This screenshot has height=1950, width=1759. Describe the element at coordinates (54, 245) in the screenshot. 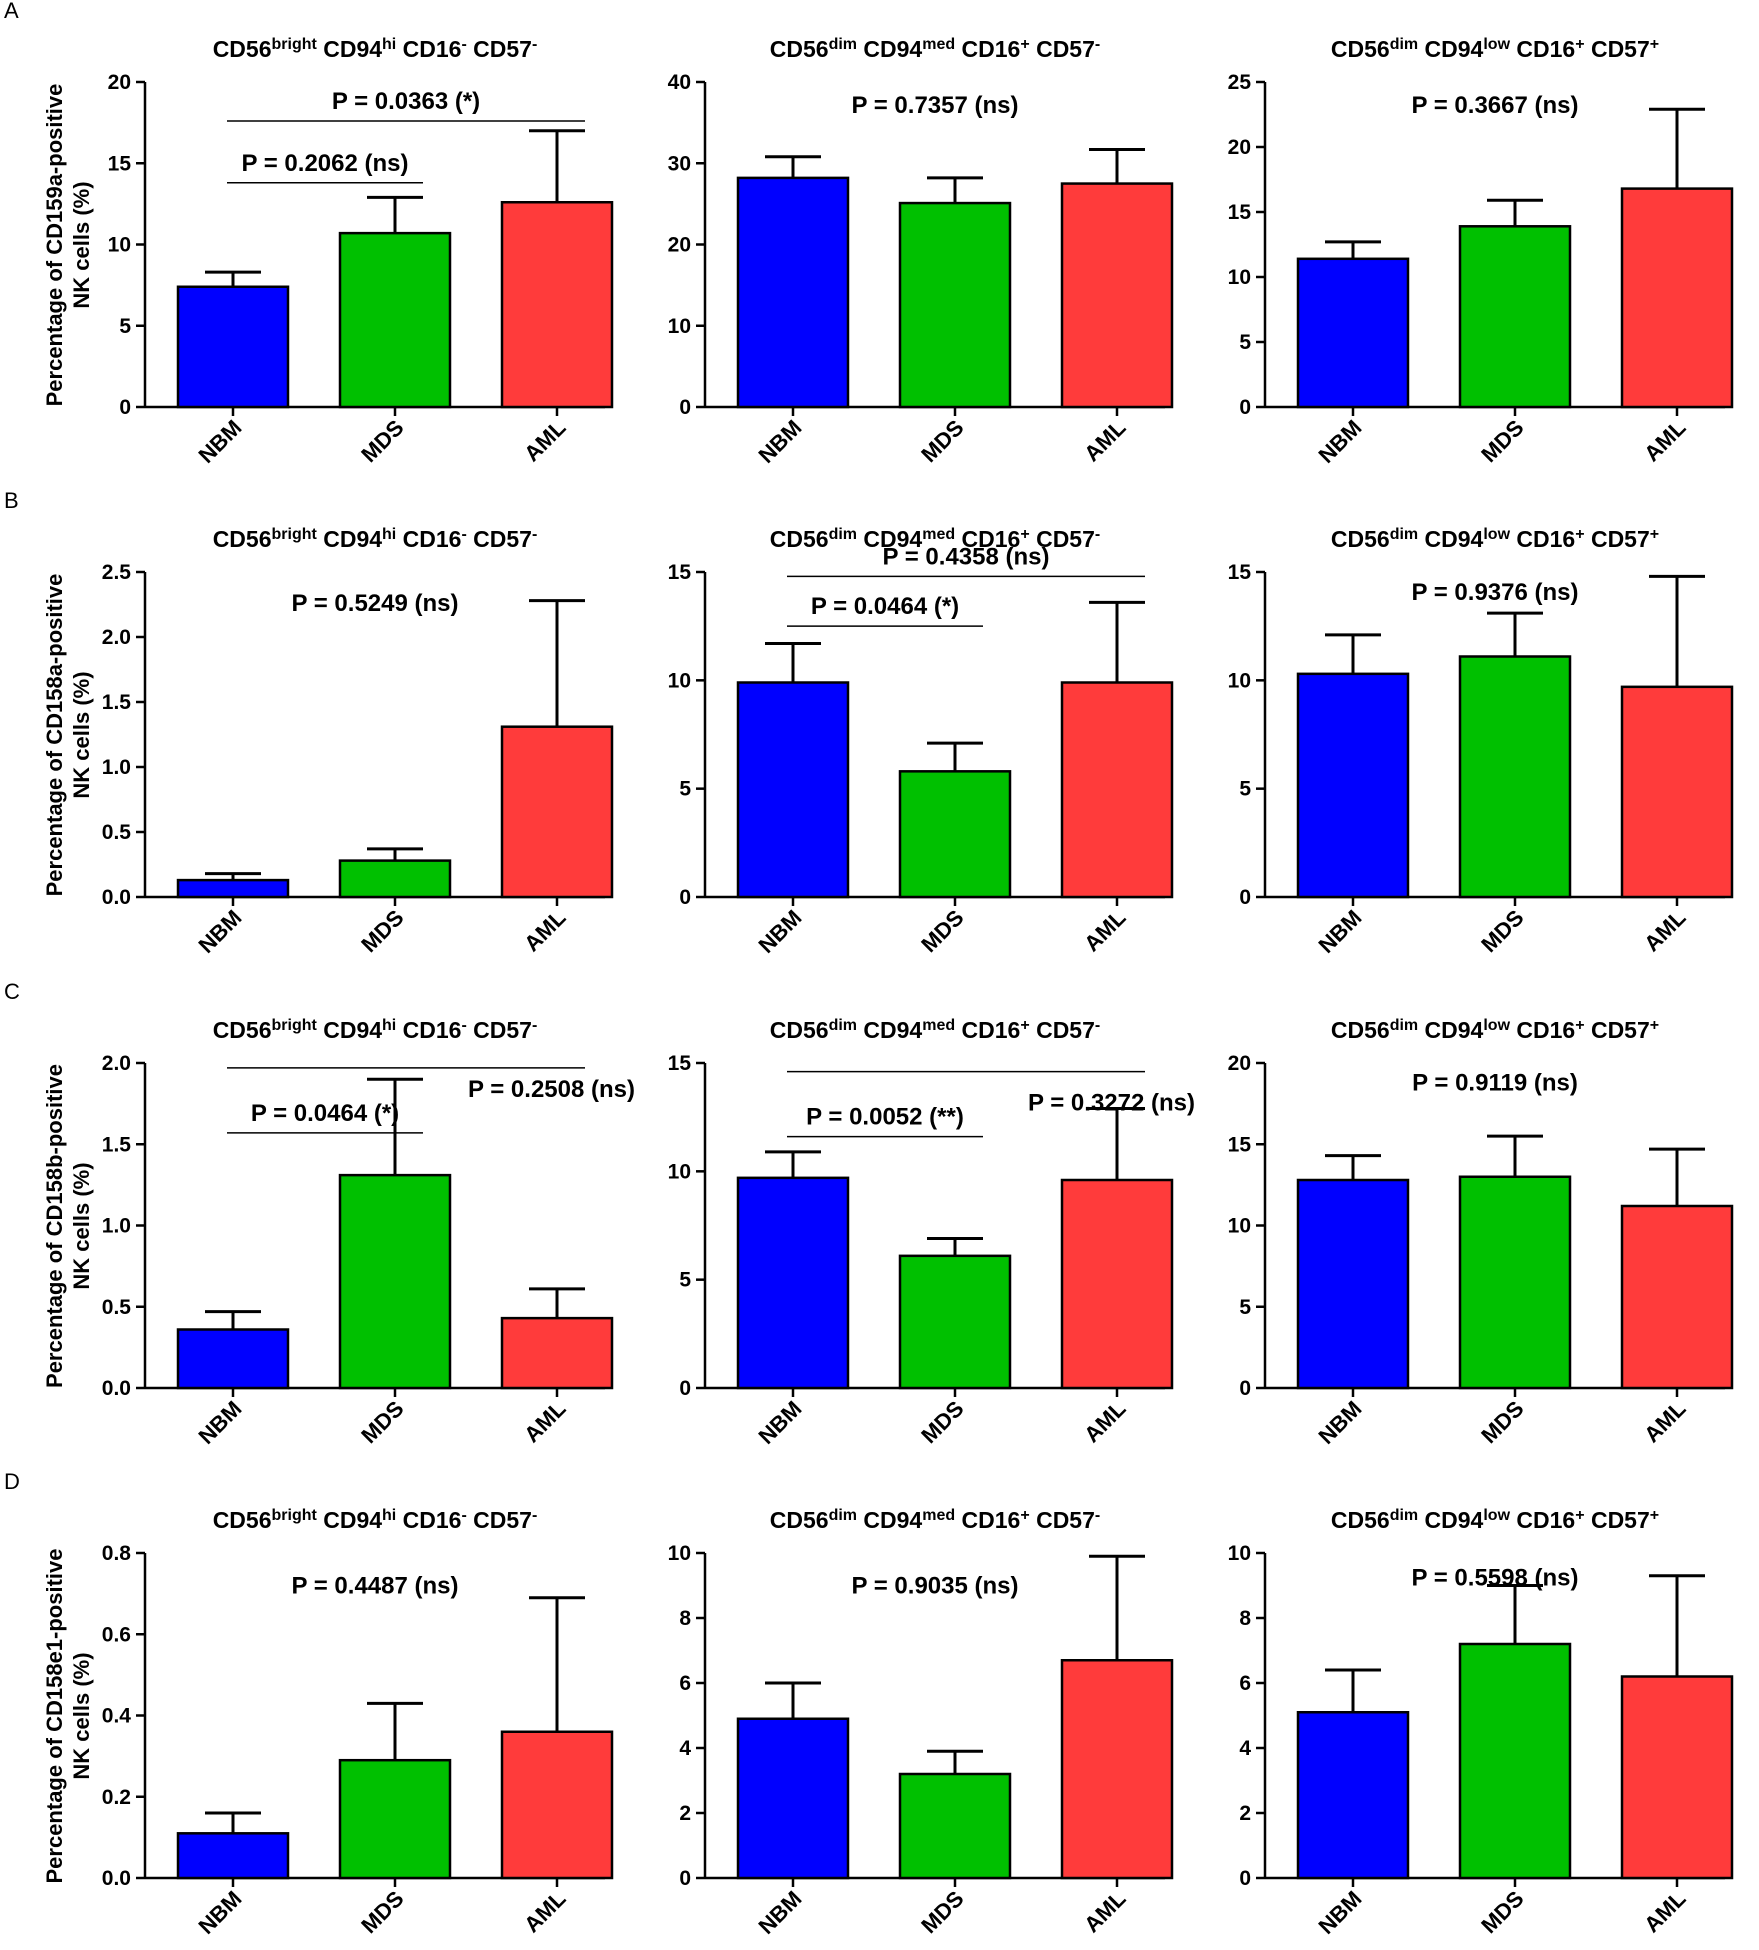

I see `y-axis-label-line1: Percentage of CD159a-positive` at that location.